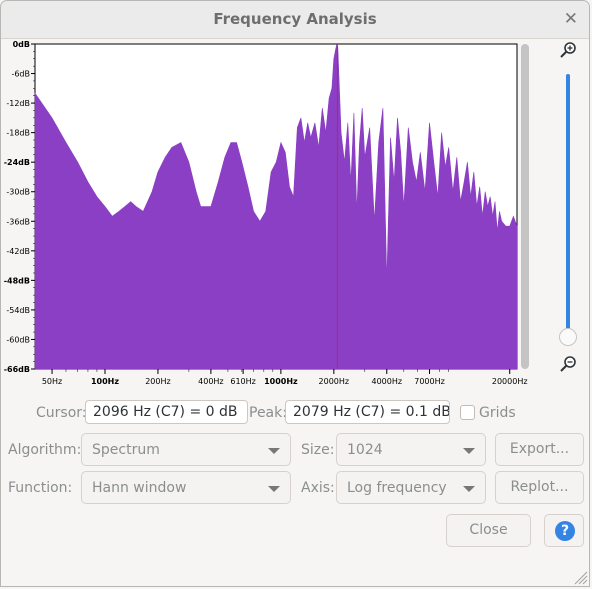  Describe the element at coordinates (45, 450) in the screenshot. I see `algorithm-label: Algorithm:` at that location.